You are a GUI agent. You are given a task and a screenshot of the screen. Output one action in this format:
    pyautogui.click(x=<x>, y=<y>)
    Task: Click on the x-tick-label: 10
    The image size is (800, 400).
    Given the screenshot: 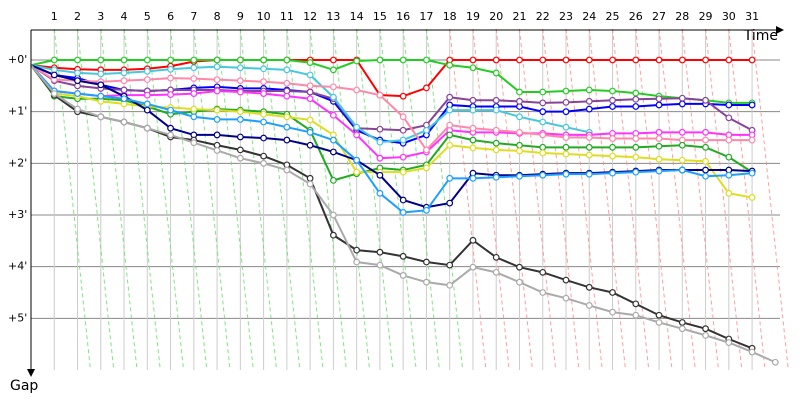 What is the action you would take?
    pyautogui.click(x=264, y=16)
    